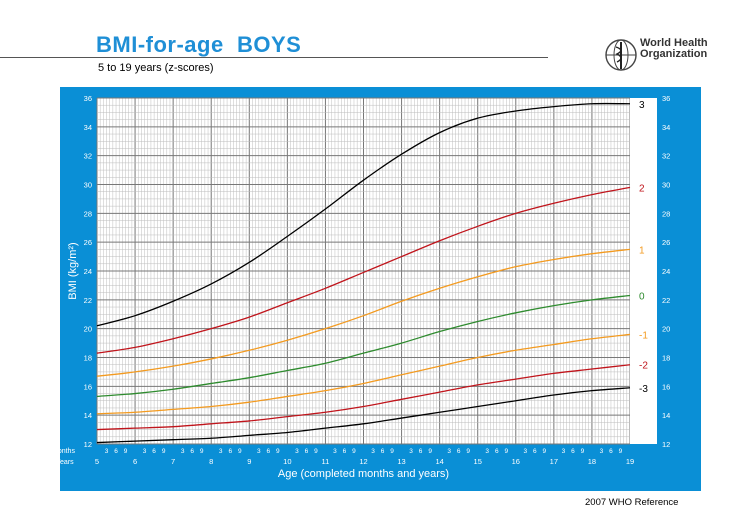 Image resolution: width=750 pixels, height=528 pixels. Describe the element at coordinates (287, 461) in the screenshot. I see `x-tick-label: 10` at that location.